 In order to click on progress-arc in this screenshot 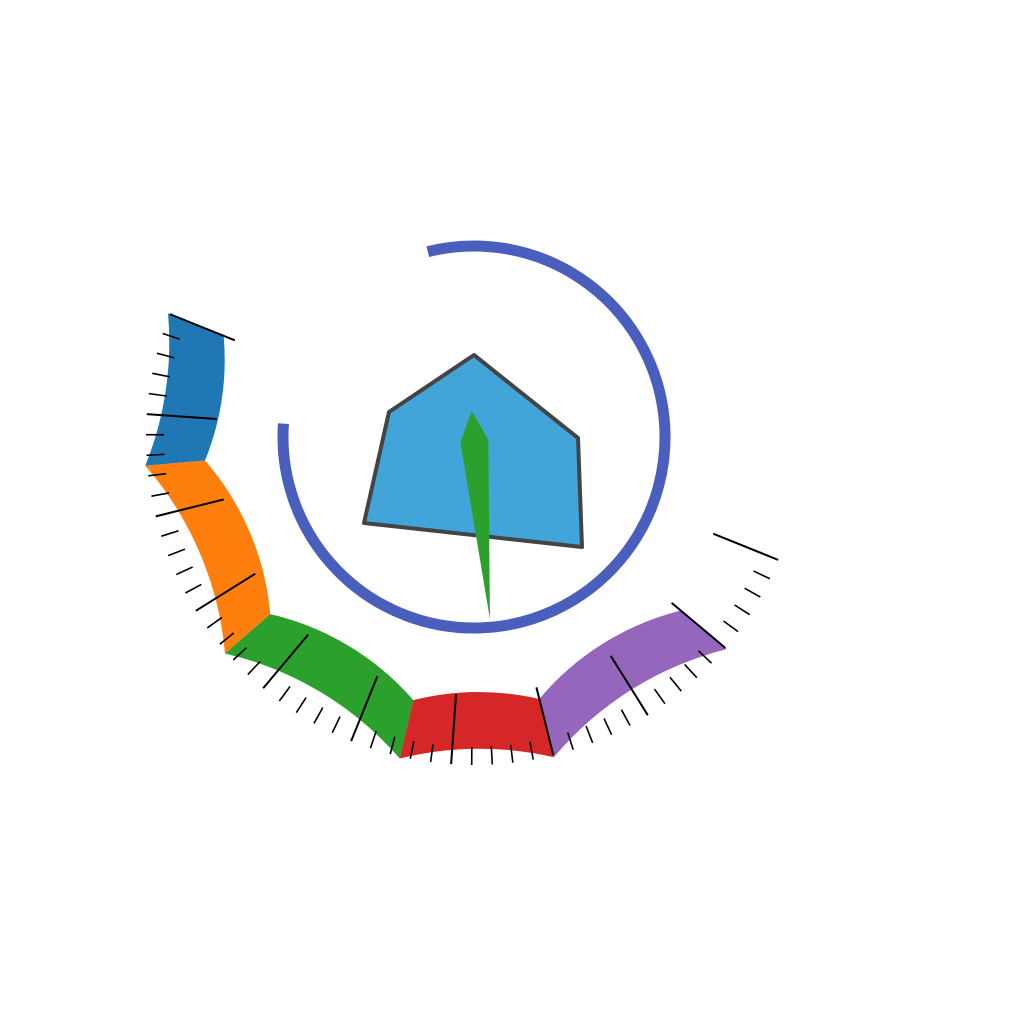, I will do `click(474, 437)`.